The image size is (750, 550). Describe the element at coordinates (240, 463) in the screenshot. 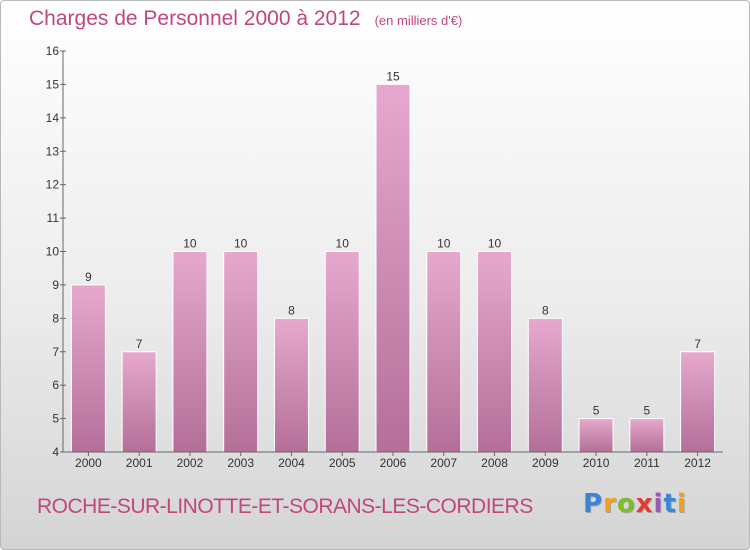

I see `x-tick-label: 2003` at that location.